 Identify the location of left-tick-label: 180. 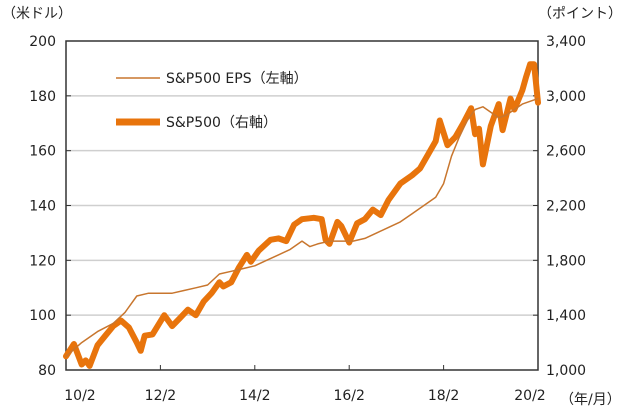
(42, 97).